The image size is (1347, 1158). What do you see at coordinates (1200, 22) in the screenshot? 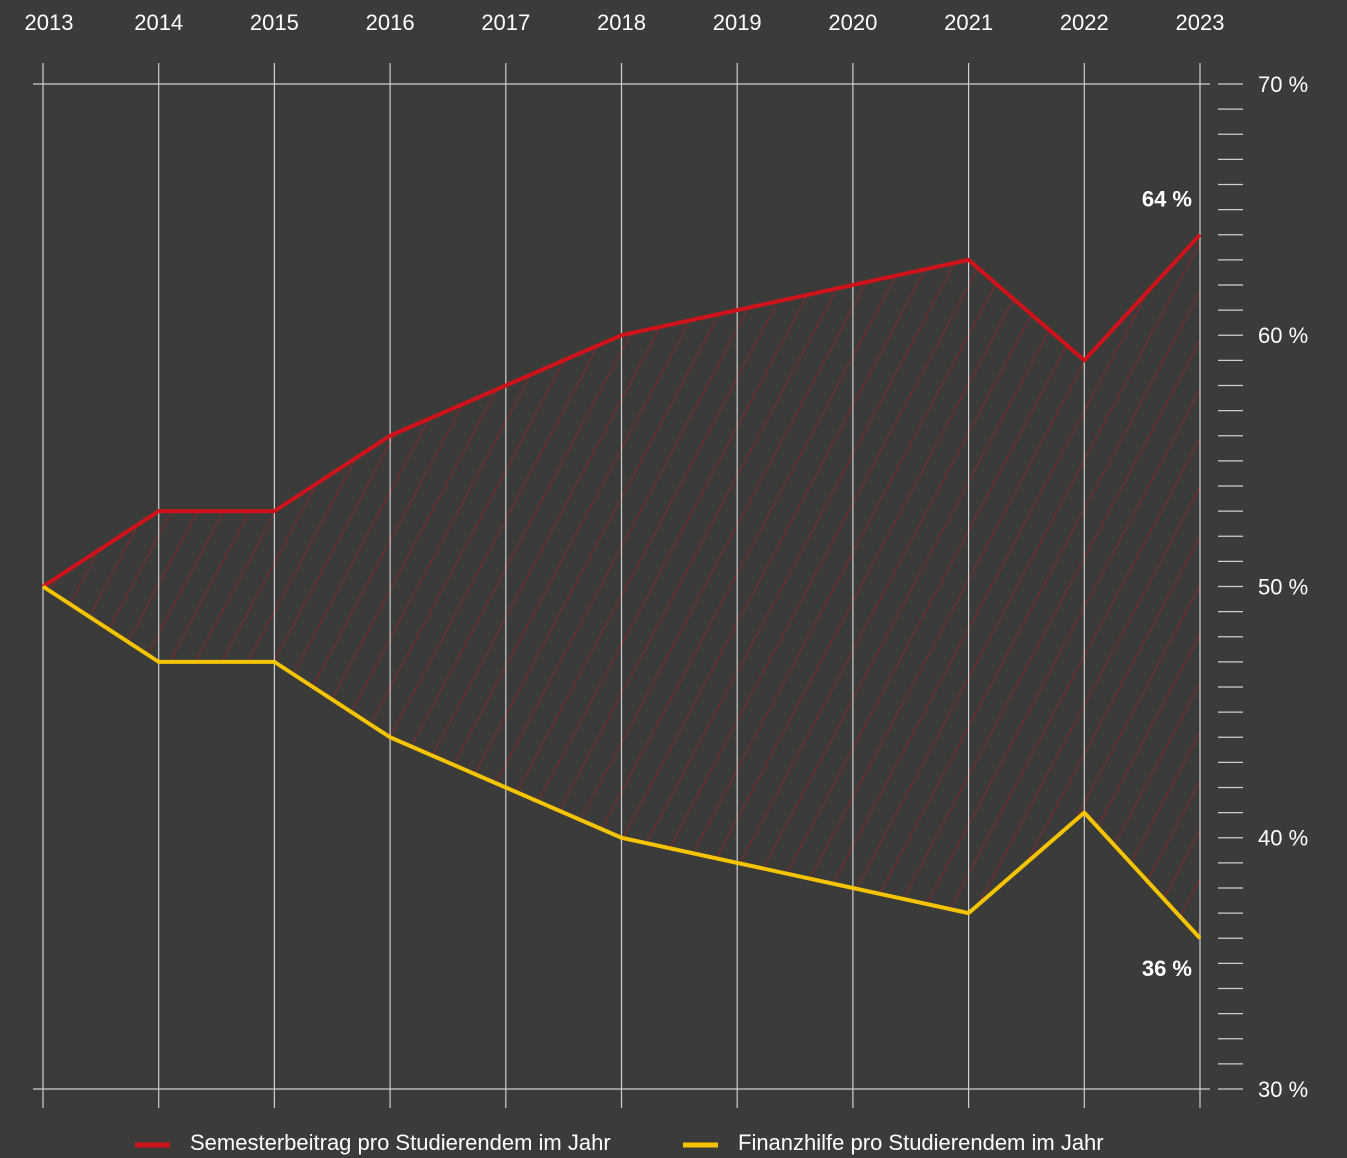
I see `x-tick-label: 2023` at bounding box center [1200, 22].